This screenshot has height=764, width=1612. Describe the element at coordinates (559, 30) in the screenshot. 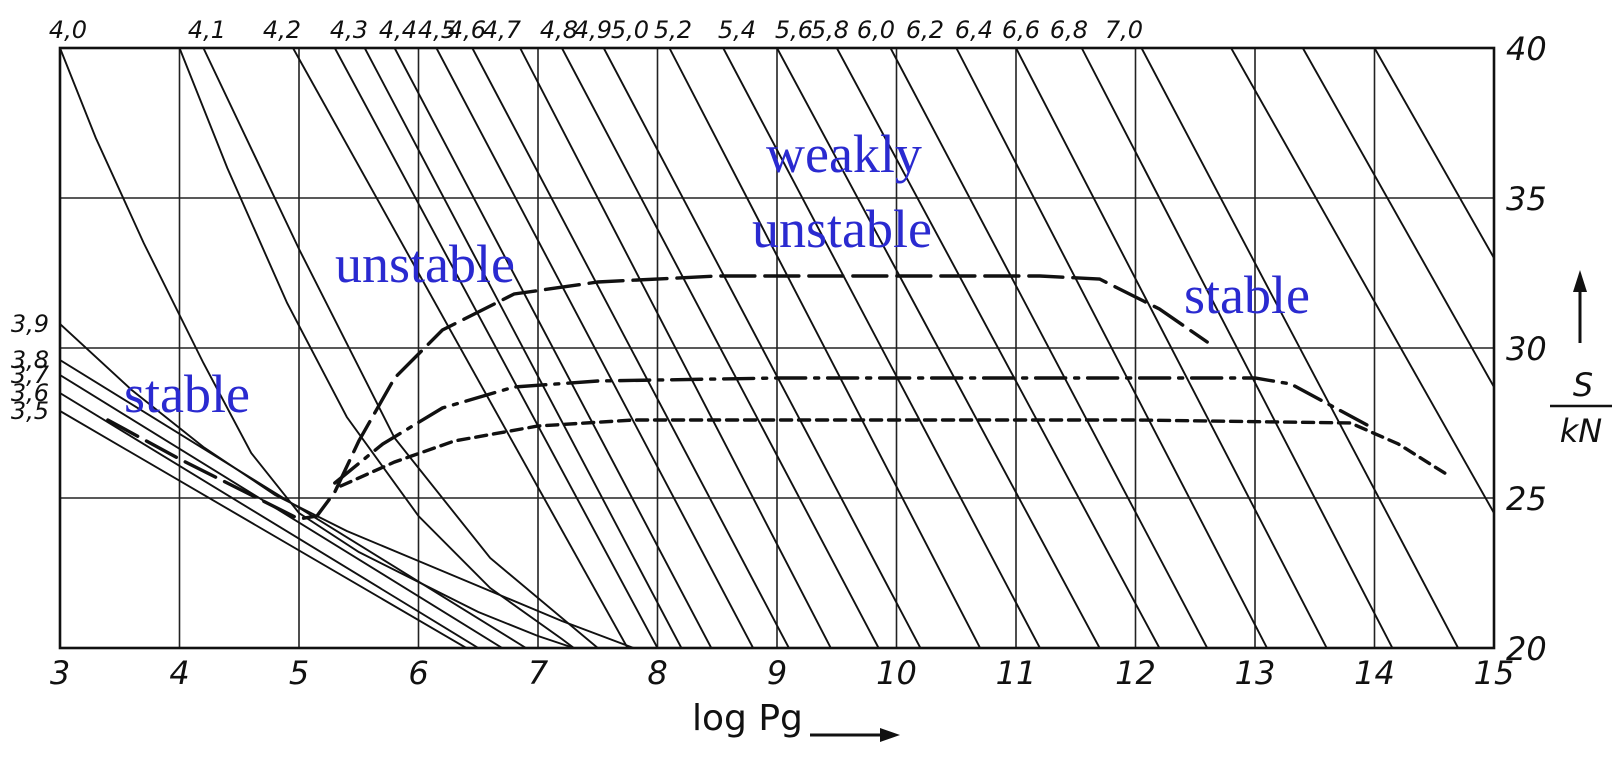

I see `isoline-label: 4,8` at that location.